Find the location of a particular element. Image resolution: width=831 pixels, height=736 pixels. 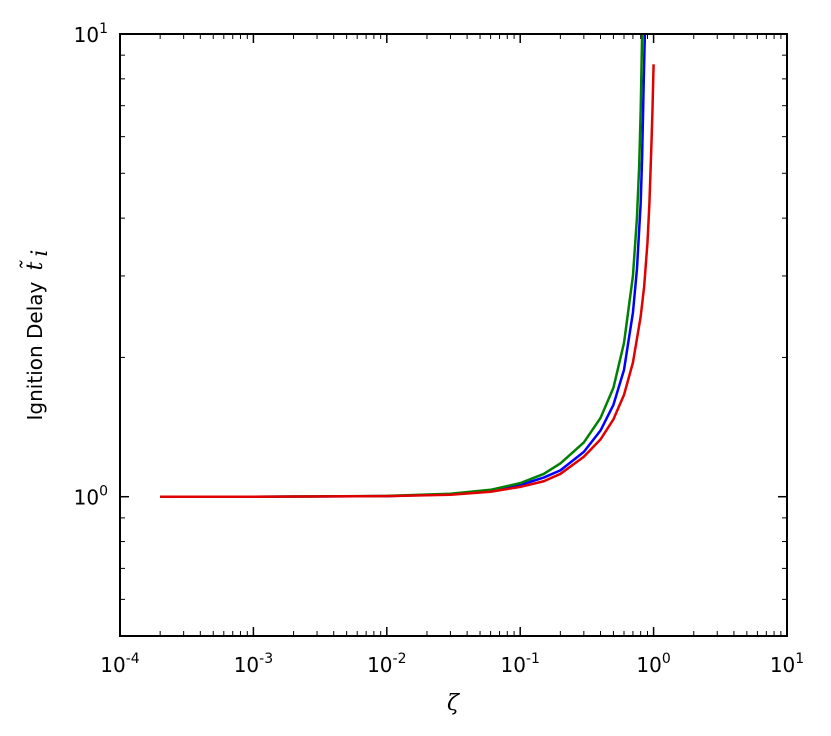

x-tick-label-exponent: -2 is located at coordinates (400, 659).